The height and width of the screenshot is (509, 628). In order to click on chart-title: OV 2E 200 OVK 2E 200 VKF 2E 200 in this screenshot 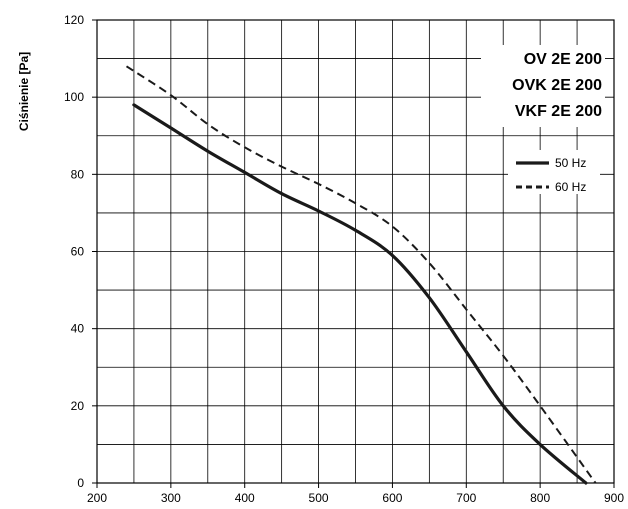, I will do `click(557, 85)`.